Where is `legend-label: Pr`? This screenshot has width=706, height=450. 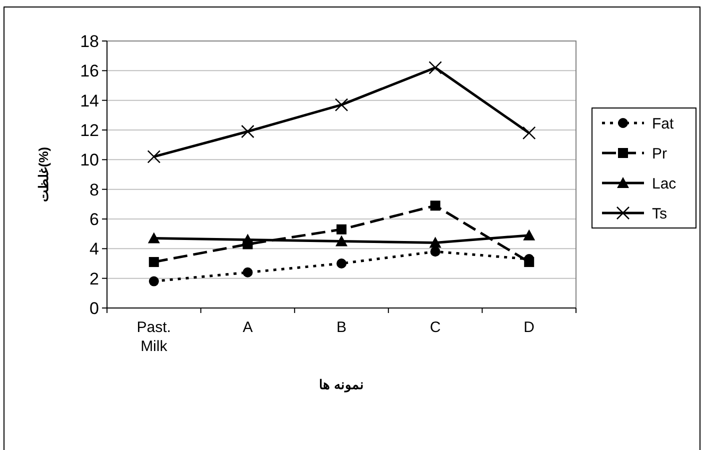
legend-label: Pr is located at coordinates (660, 153).